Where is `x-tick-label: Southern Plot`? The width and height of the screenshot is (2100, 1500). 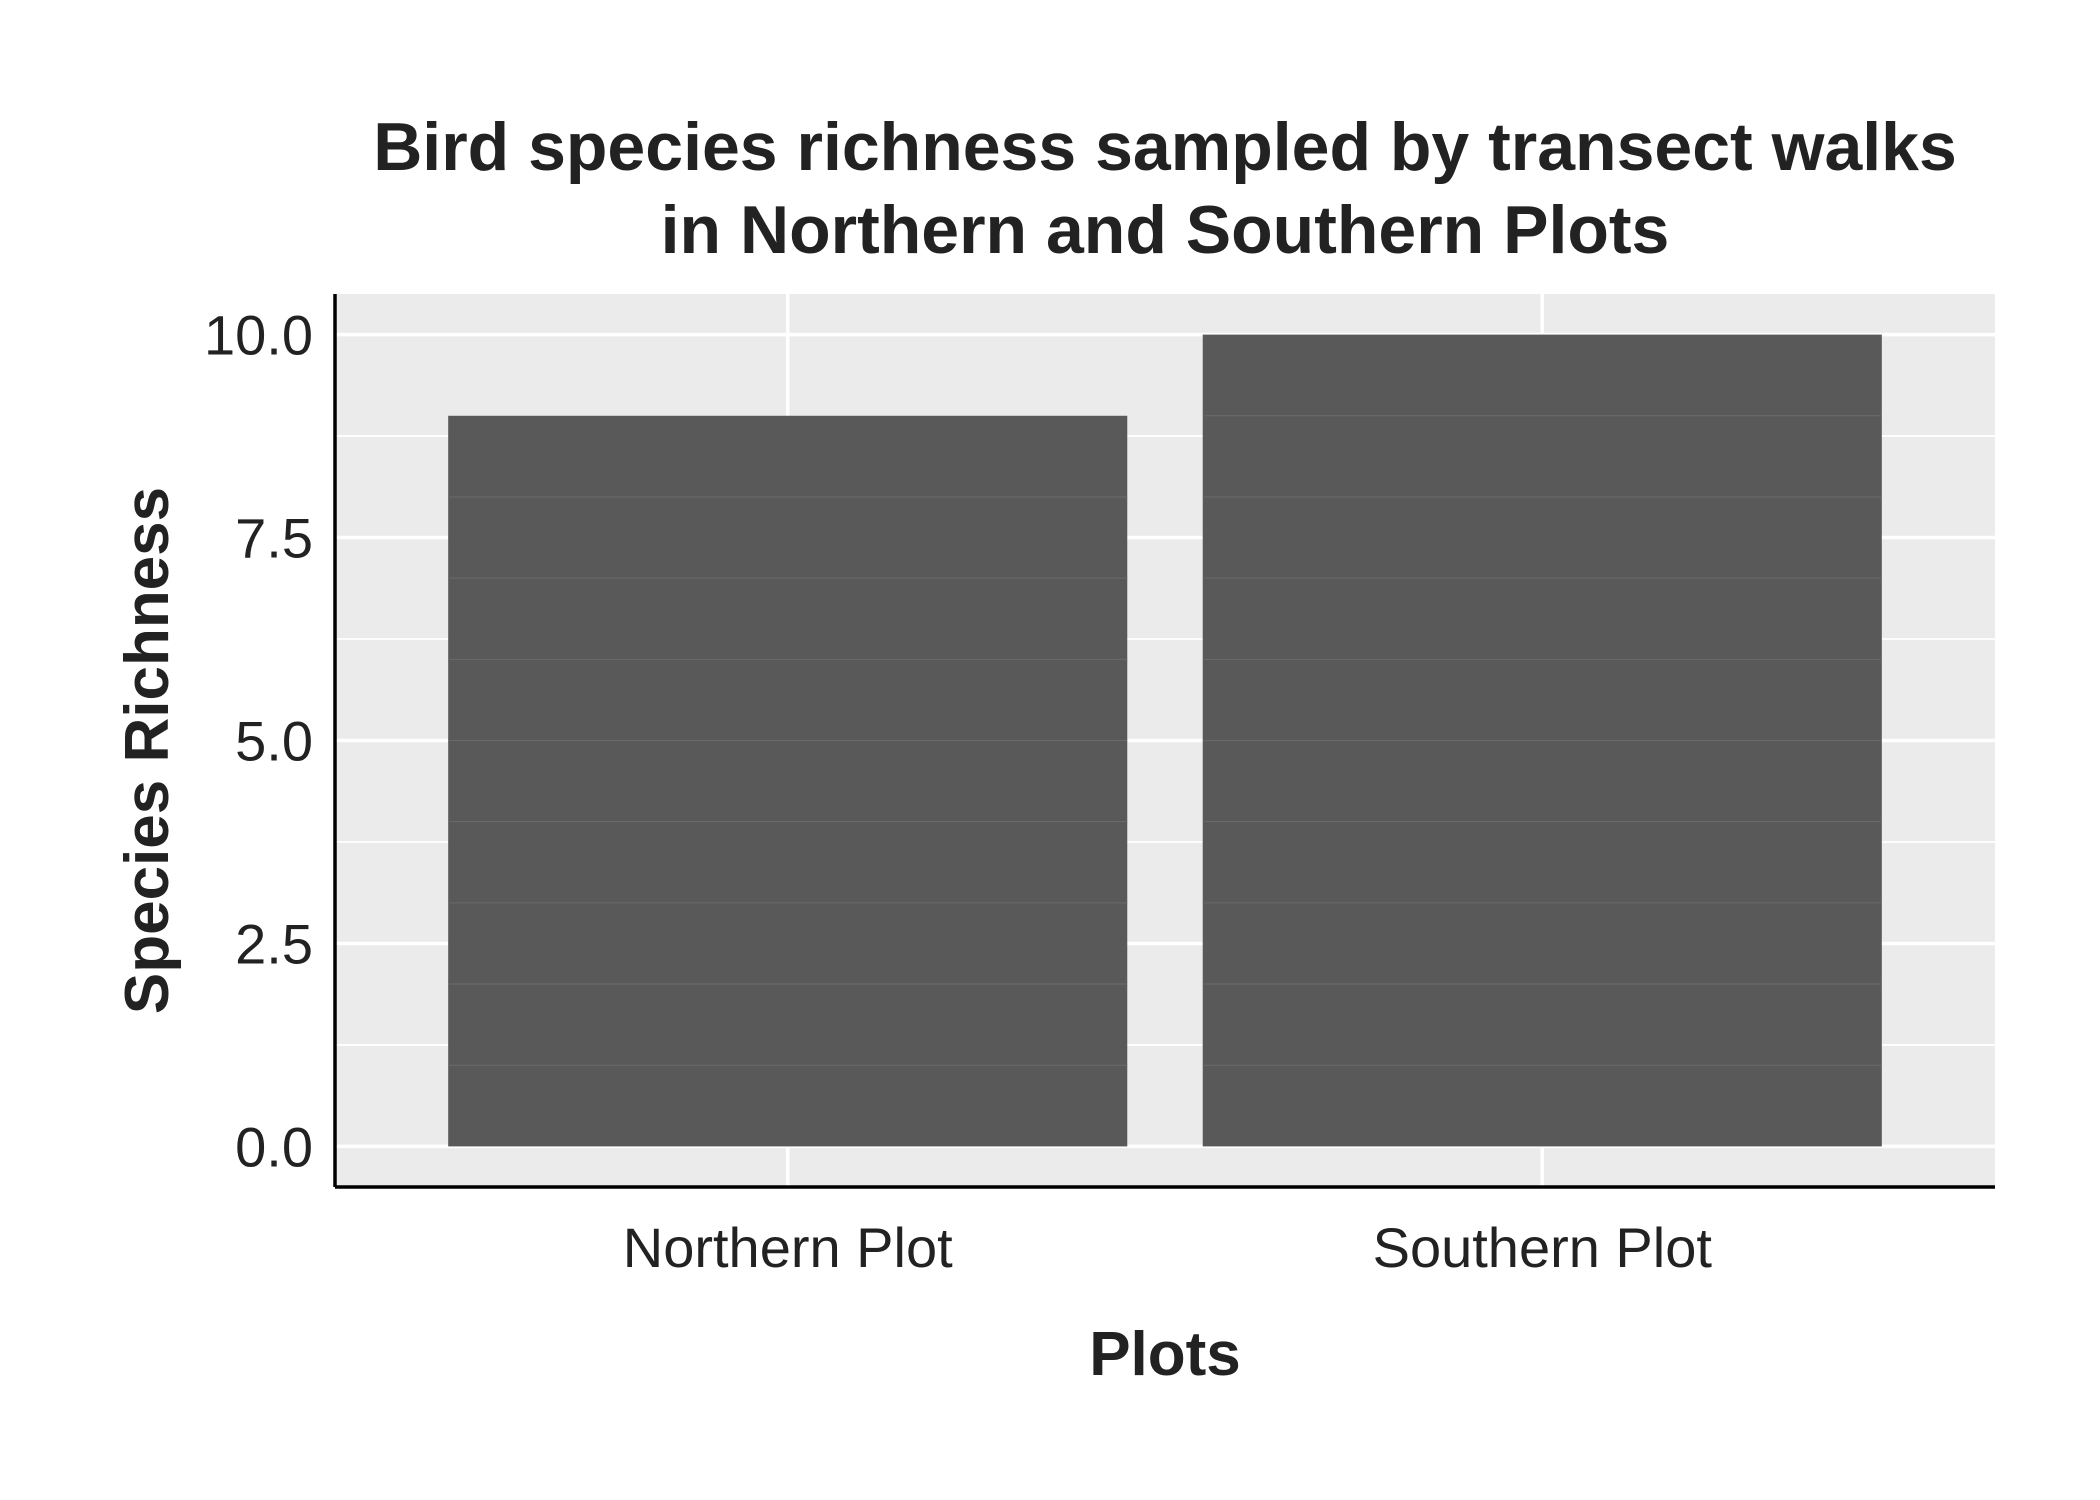
x-tick-label: Southern Plot is located at coordinates (1543, 1247).